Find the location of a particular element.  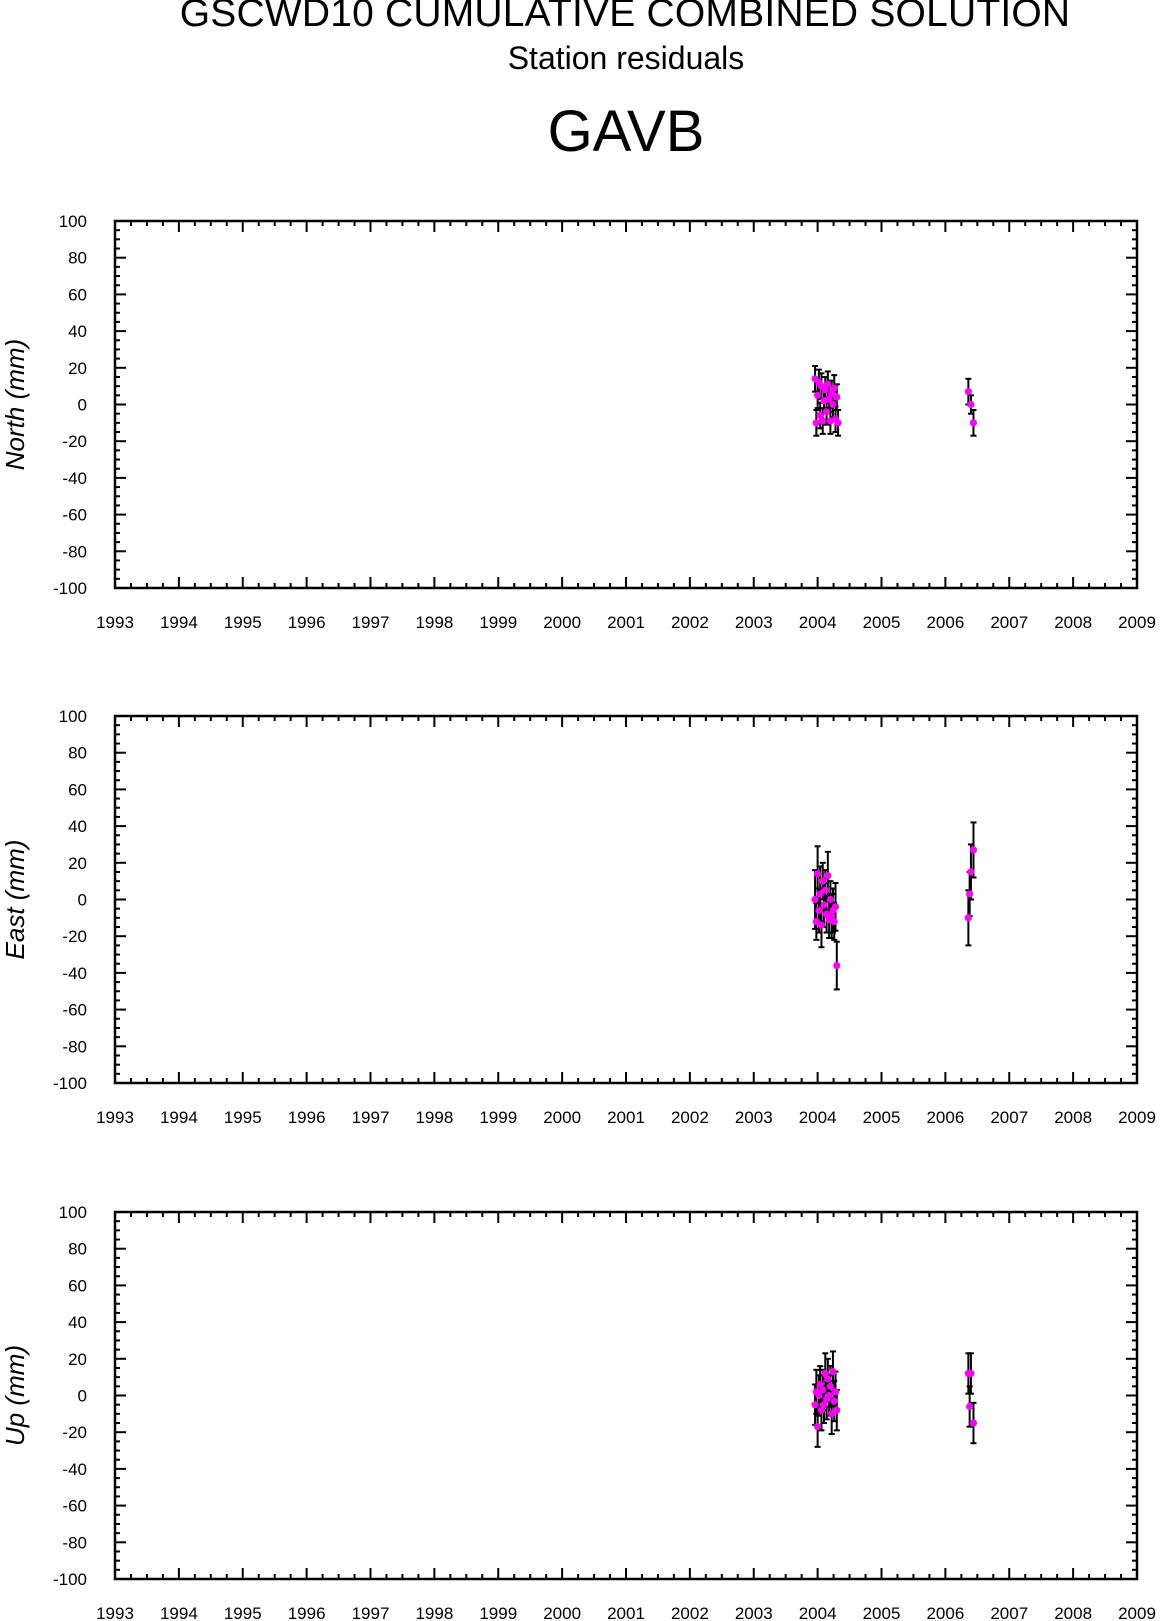

x-tick-label: 1999 is located at coordinates (498, 1612).